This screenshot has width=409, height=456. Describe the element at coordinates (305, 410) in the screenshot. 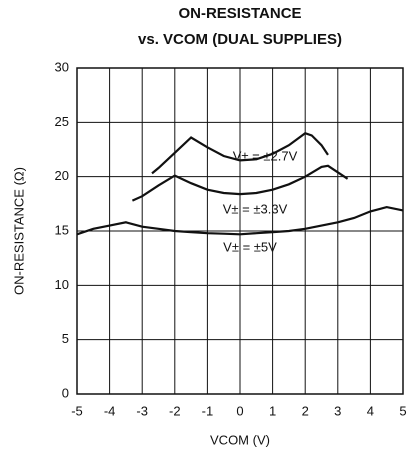

I see `x-tick-label: 2` at that location.